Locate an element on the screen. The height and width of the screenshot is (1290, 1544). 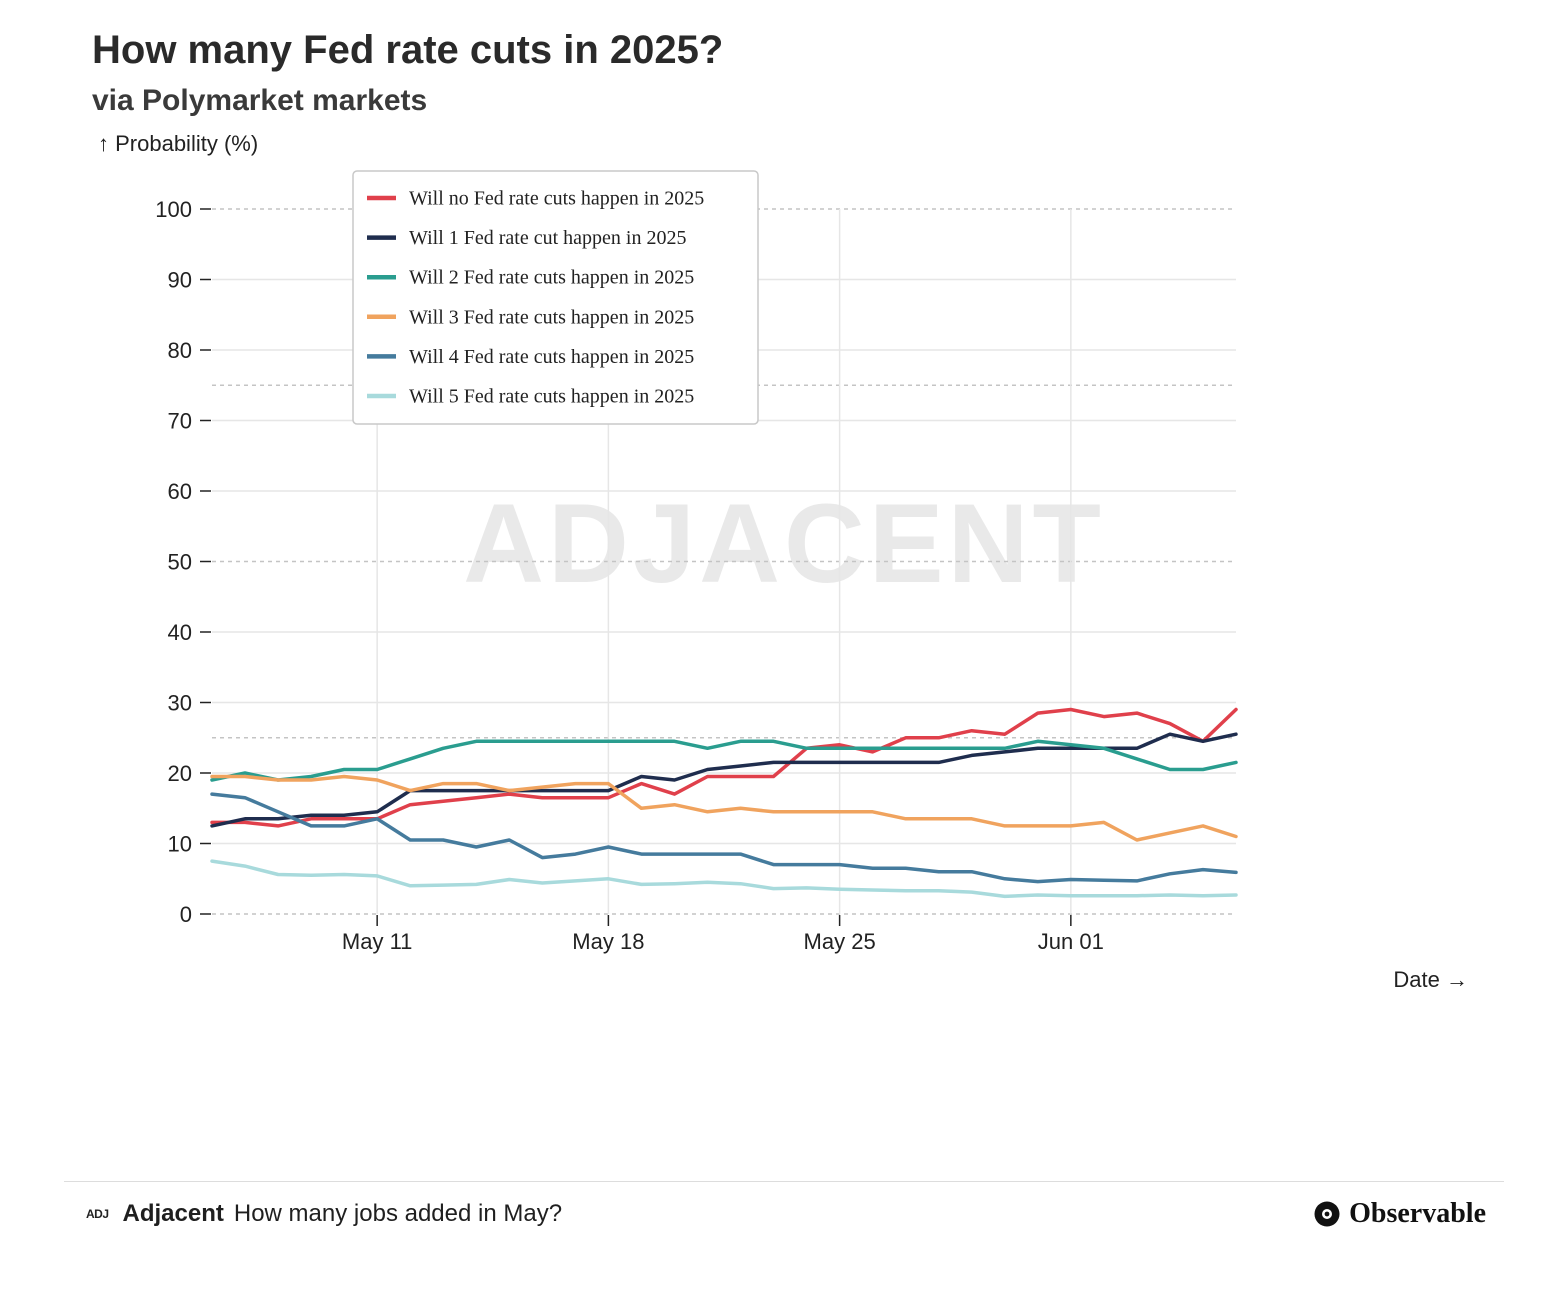
y-tick-label: 80 is located at coordinates (180, 350).